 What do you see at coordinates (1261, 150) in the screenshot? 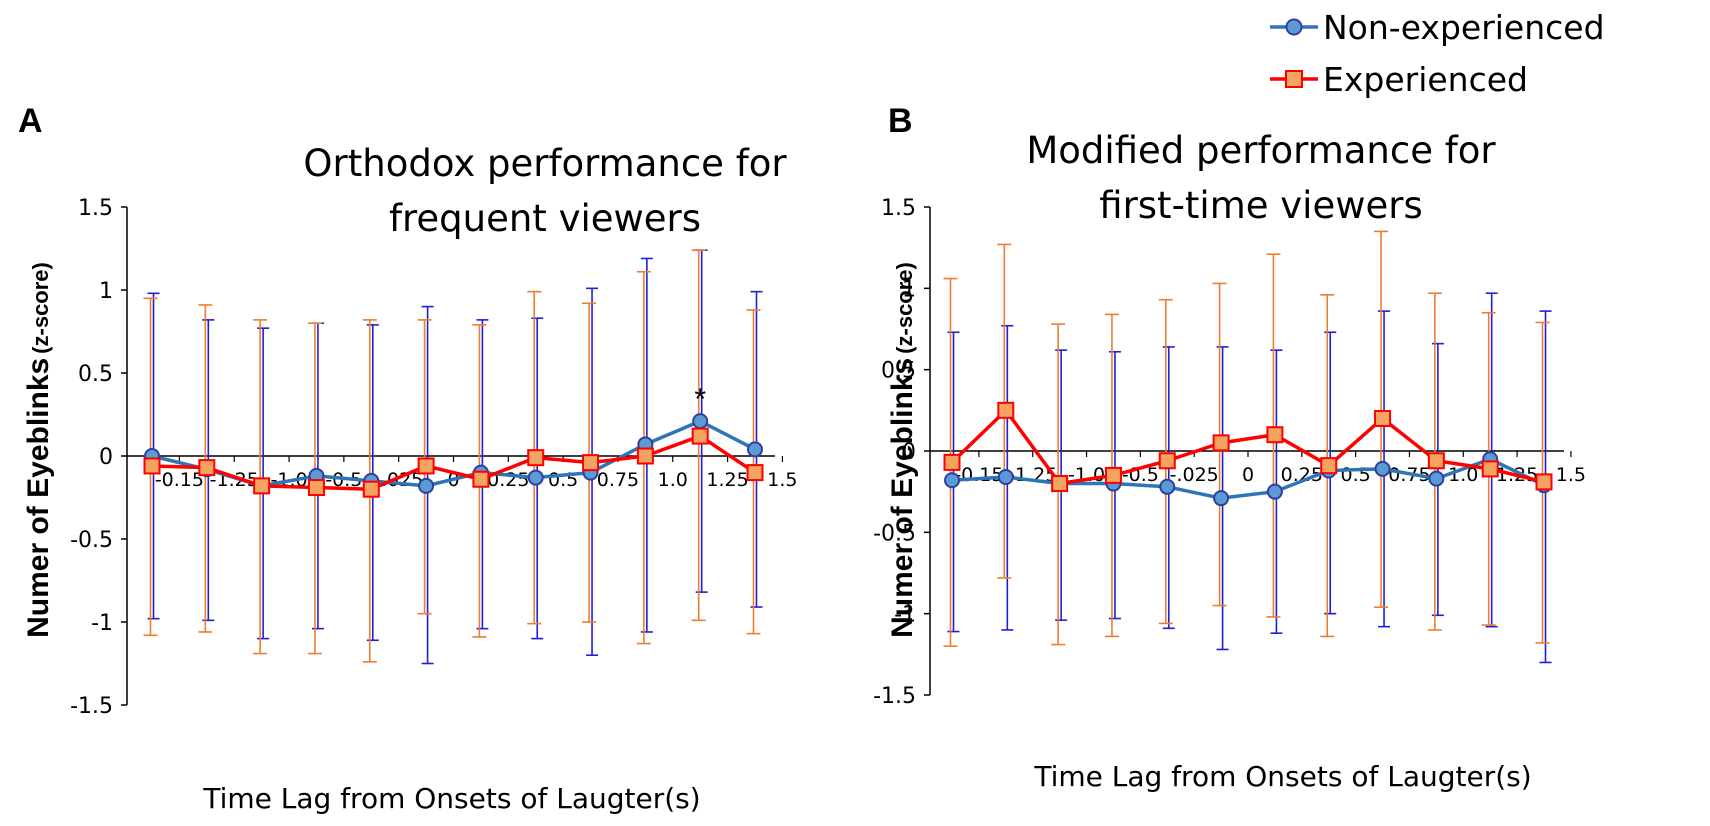
I see `chart-title-line-1: Modified performance for` at bounding box center [1261, 150].